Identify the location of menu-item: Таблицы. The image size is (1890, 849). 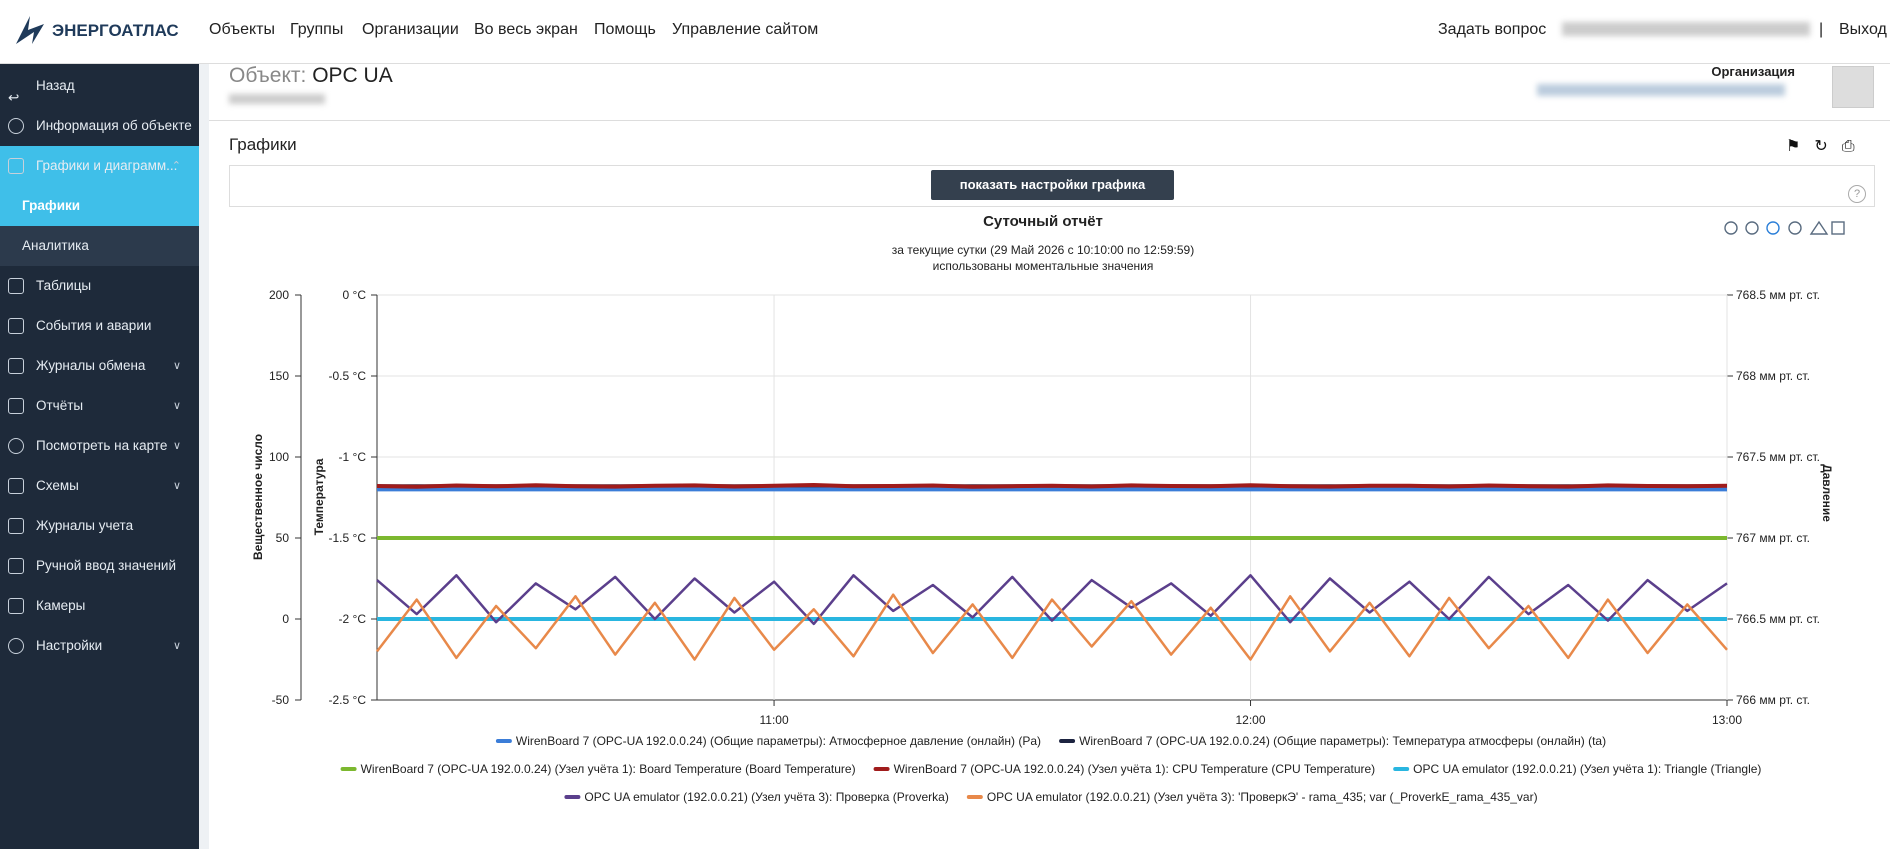
(99, 286).